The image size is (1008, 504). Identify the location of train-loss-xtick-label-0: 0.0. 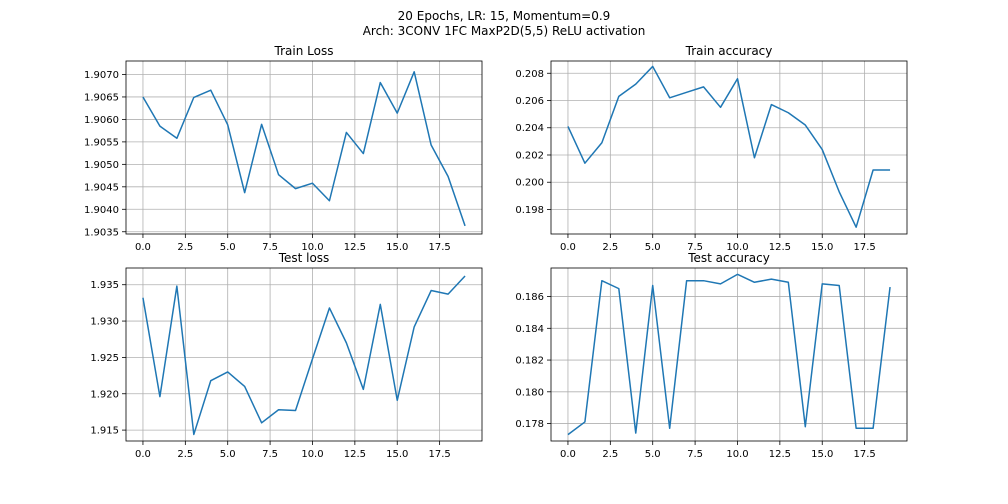
(143, 247).